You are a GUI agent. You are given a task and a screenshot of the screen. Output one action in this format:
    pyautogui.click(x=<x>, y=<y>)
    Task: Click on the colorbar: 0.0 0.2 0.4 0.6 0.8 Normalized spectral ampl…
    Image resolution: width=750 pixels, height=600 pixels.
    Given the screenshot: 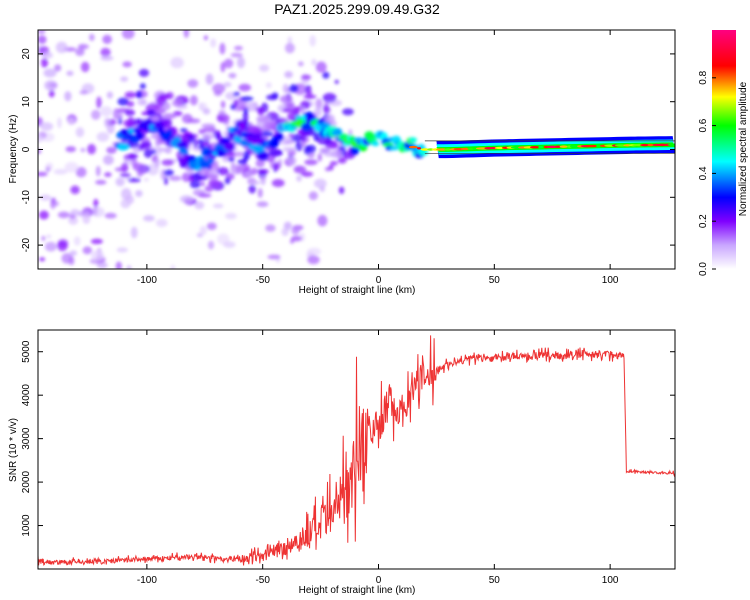 What is the action you would take?
    pyautogui.click(x=723, y=153)
    